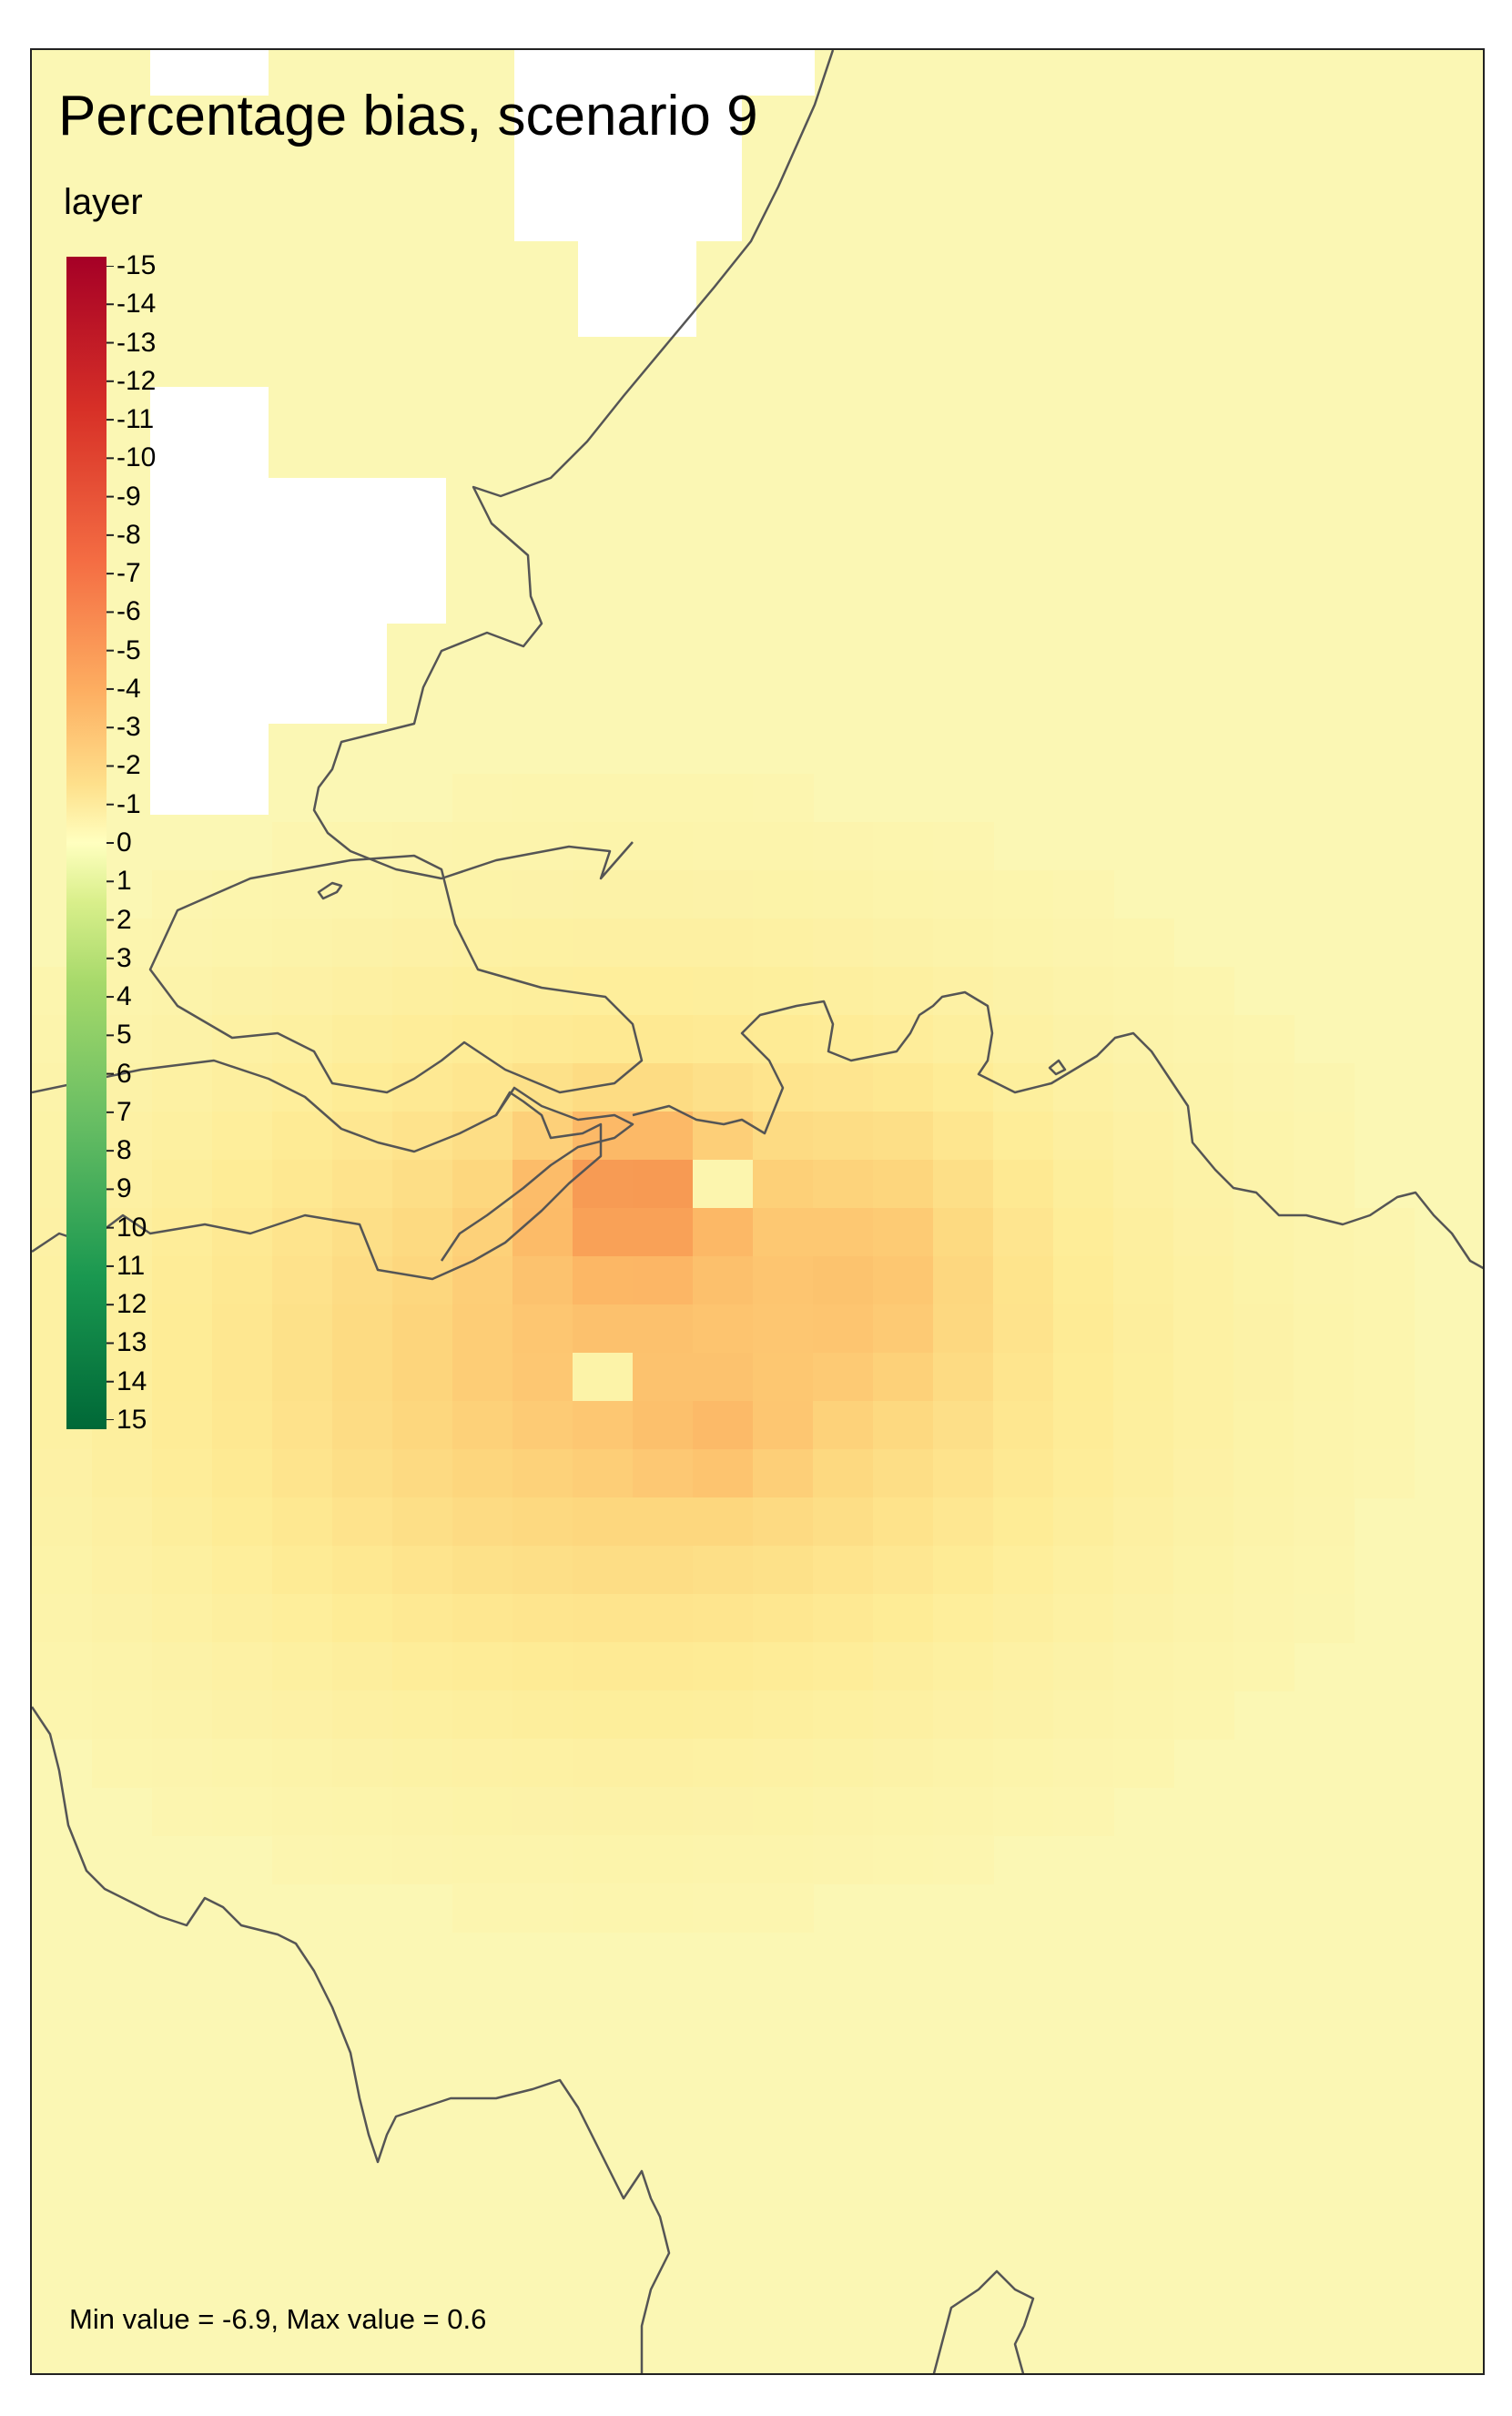  Describe the element at coordinates (137, 265) in the screenshot. I see `legend-label: -15` at that location.